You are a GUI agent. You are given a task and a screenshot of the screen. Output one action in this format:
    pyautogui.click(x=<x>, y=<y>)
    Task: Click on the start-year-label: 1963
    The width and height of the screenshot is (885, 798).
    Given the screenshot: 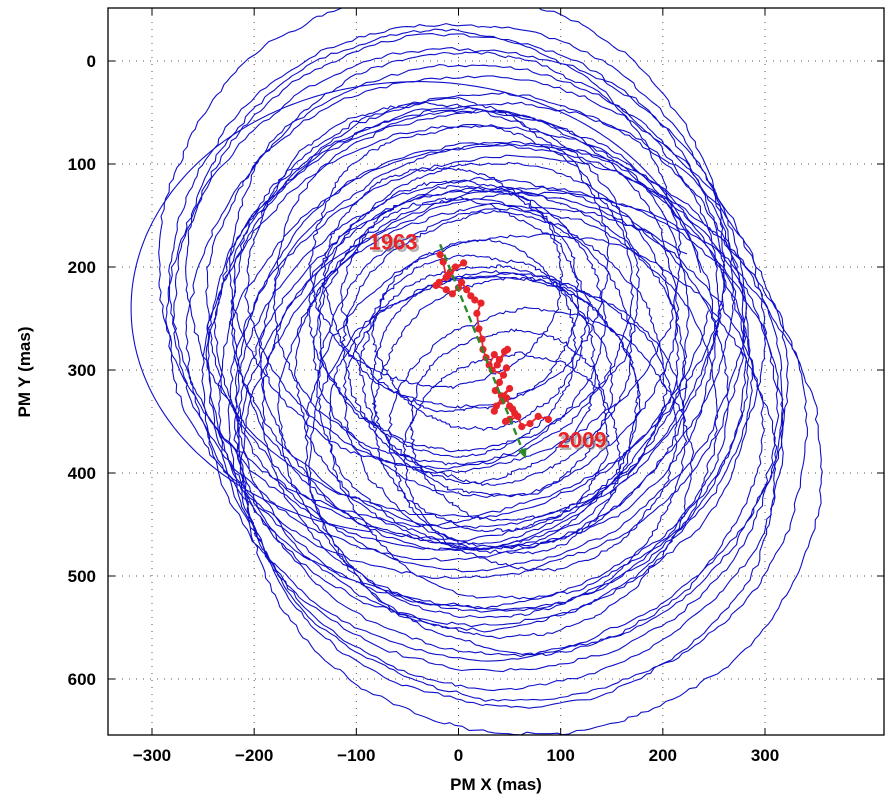 What is the action you would take?
    pyautogui.click(x=393, y=241)
    